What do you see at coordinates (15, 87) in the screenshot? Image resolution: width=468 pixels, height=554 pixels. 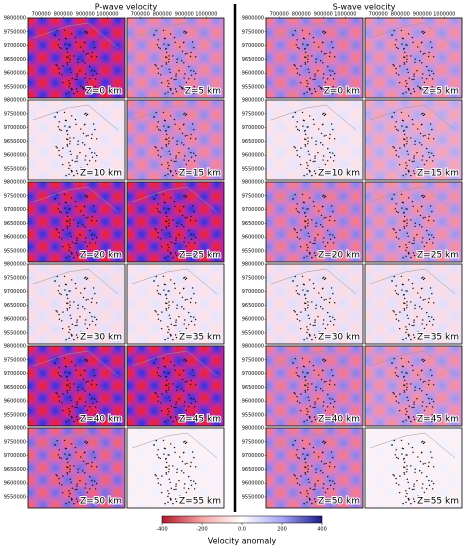 I see `y-tick-label: 9550000` at bounding box center [15, 87].